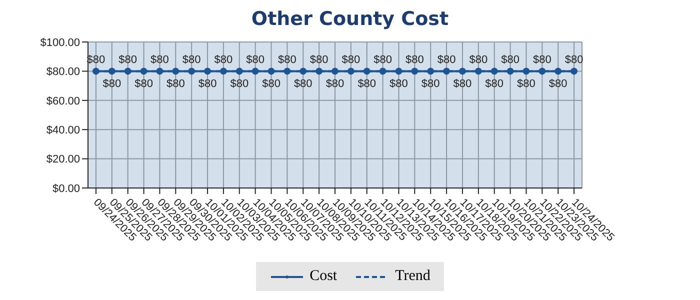  Describe the element at coordinates (350, 20) in the screenshot. I see `chart-title: Other County Cost` at that location.